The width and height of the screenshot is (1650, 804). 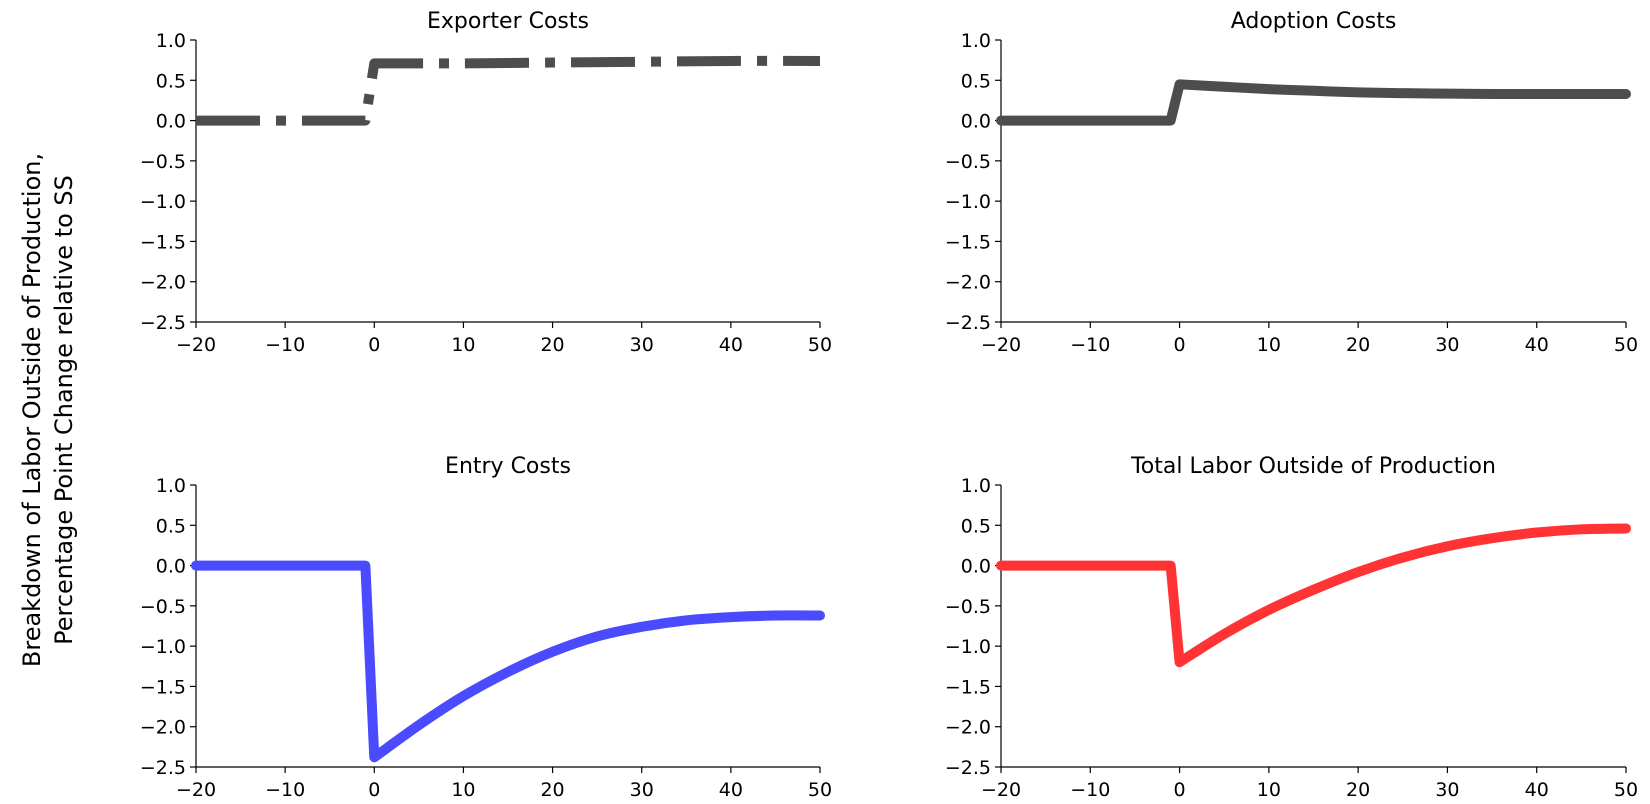 What do you see at coordinates (508, 466) in the screenshot?
I see `chart-title-2: Entry Costs` at bounding box center [508, 466].